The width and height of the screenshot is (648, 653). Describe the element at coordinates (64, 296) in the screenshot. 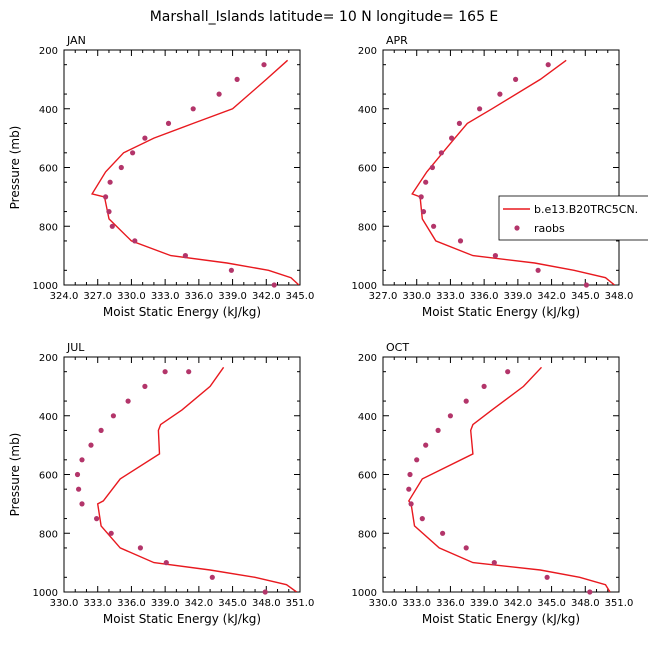

I see `x-tick-label: 324.0` at that location.